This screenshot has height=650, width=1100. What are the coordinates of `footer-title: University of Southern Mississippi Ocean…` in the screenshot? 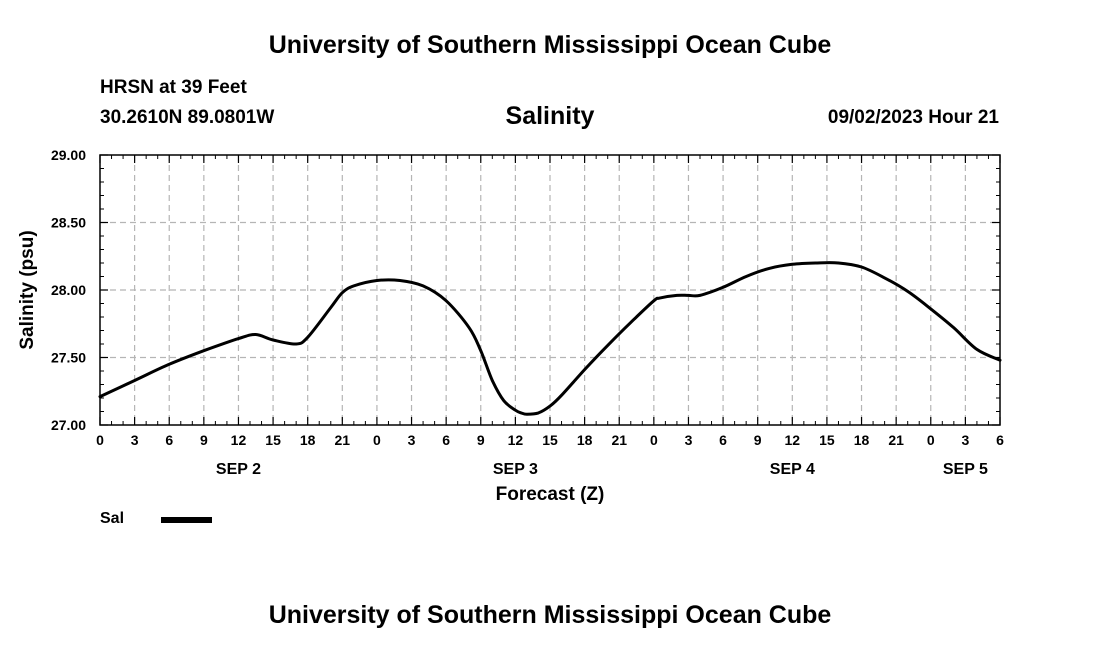 It's located at (550, 615).